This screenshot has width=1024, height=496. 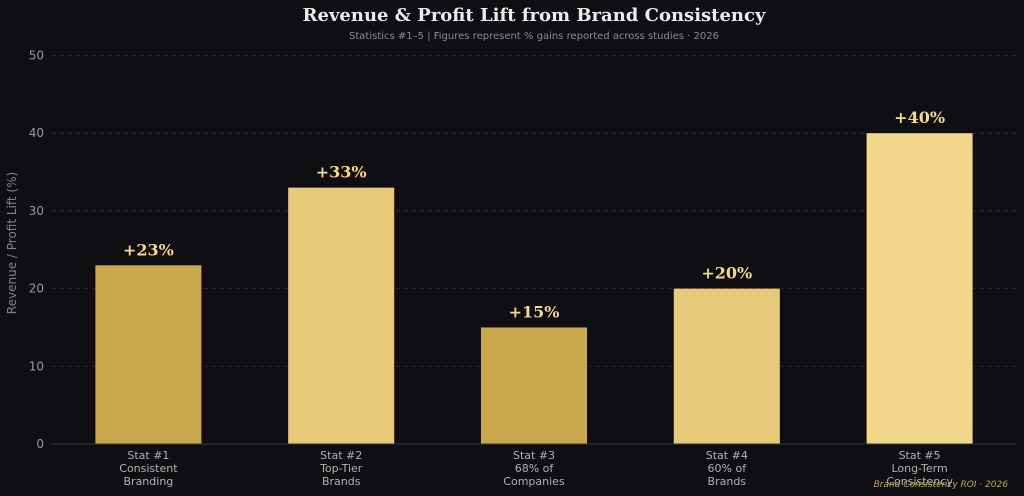 What do you see at coordinates (726, 273) in the screenshot?
I see `data-label: +20%` at bounding box center [726, 273].